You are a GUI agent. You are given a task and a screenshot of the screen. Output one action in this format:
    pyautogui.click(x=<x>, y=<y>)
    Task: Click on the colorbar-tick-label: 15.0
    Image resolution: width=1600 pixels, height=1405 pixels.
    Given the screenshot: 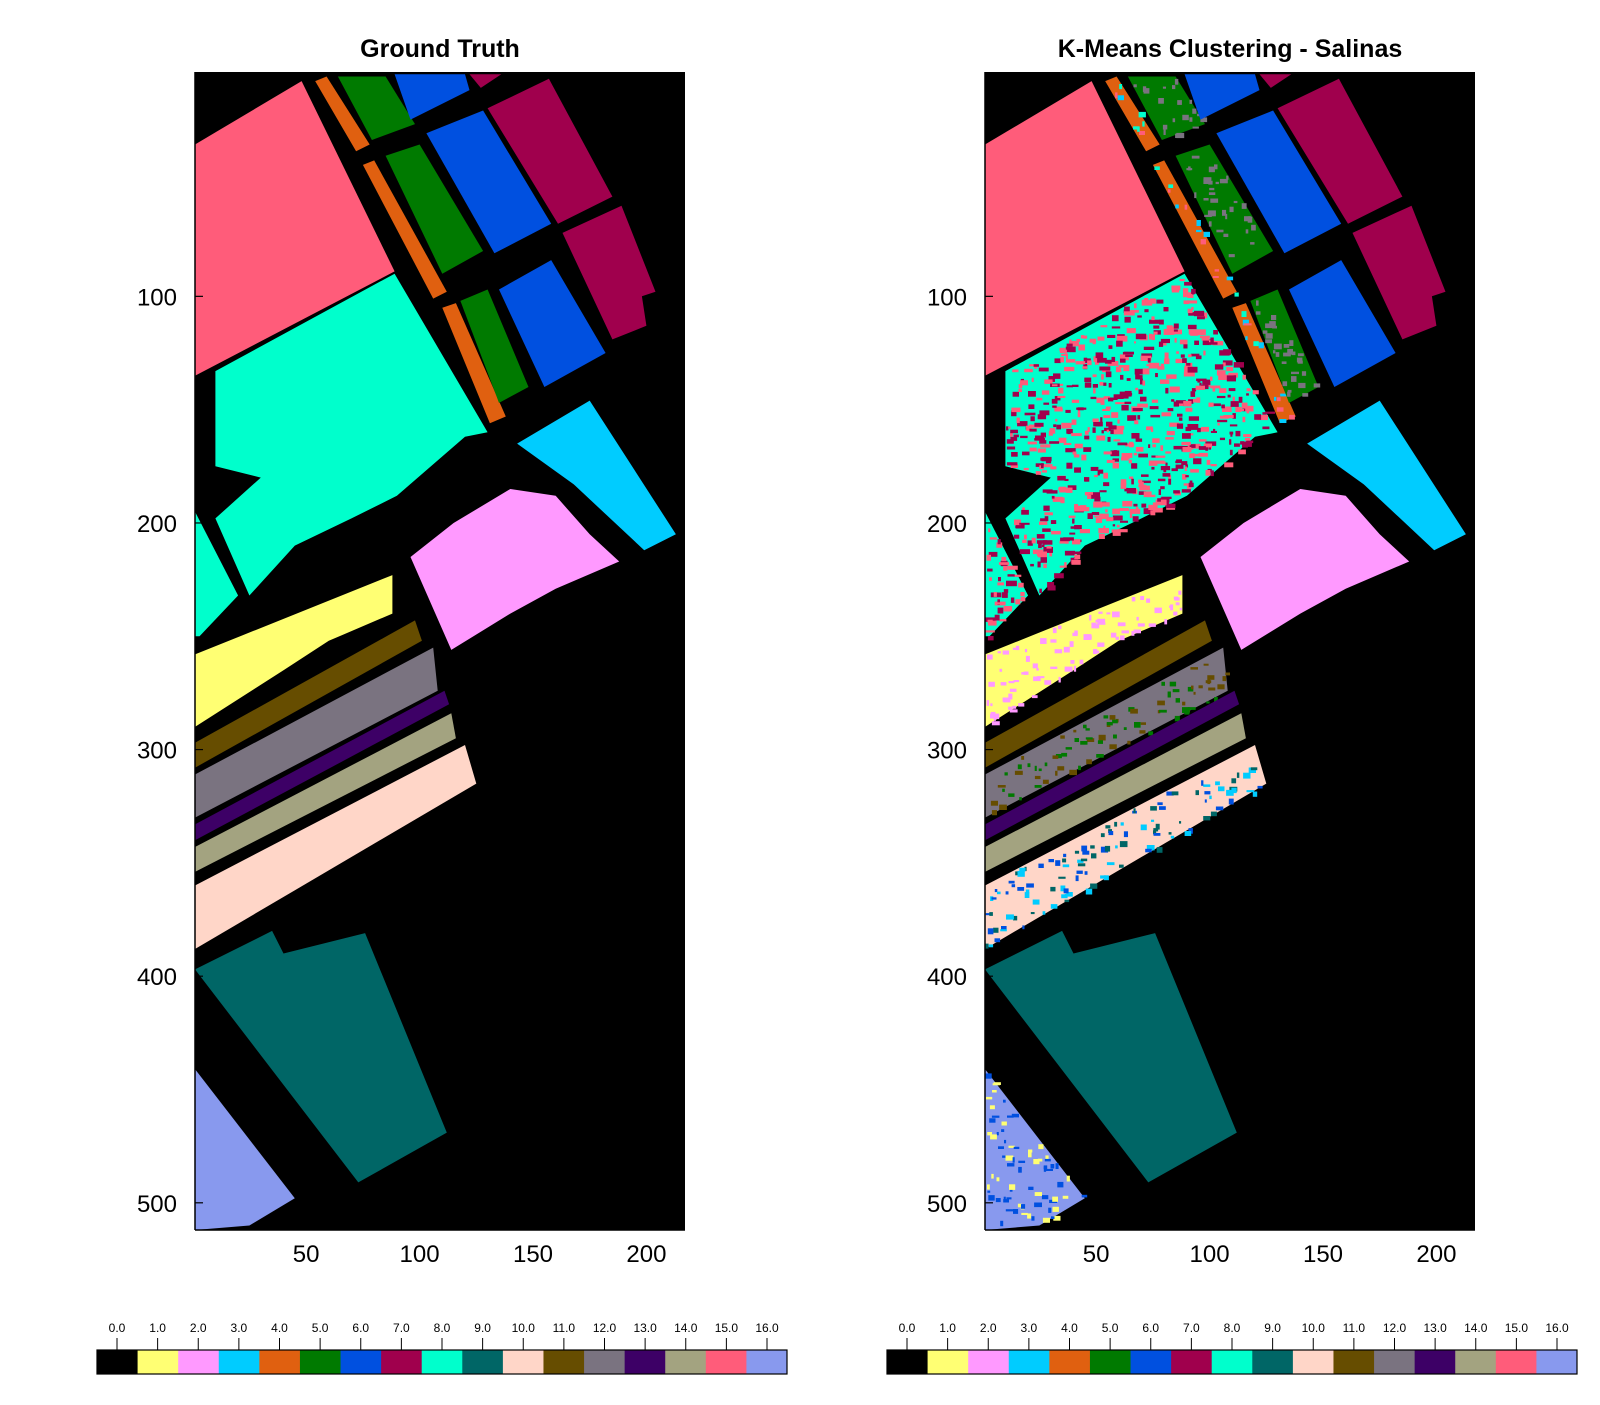 What is the action you would take?
    pyautogui.click(x=727, y=1328)
    